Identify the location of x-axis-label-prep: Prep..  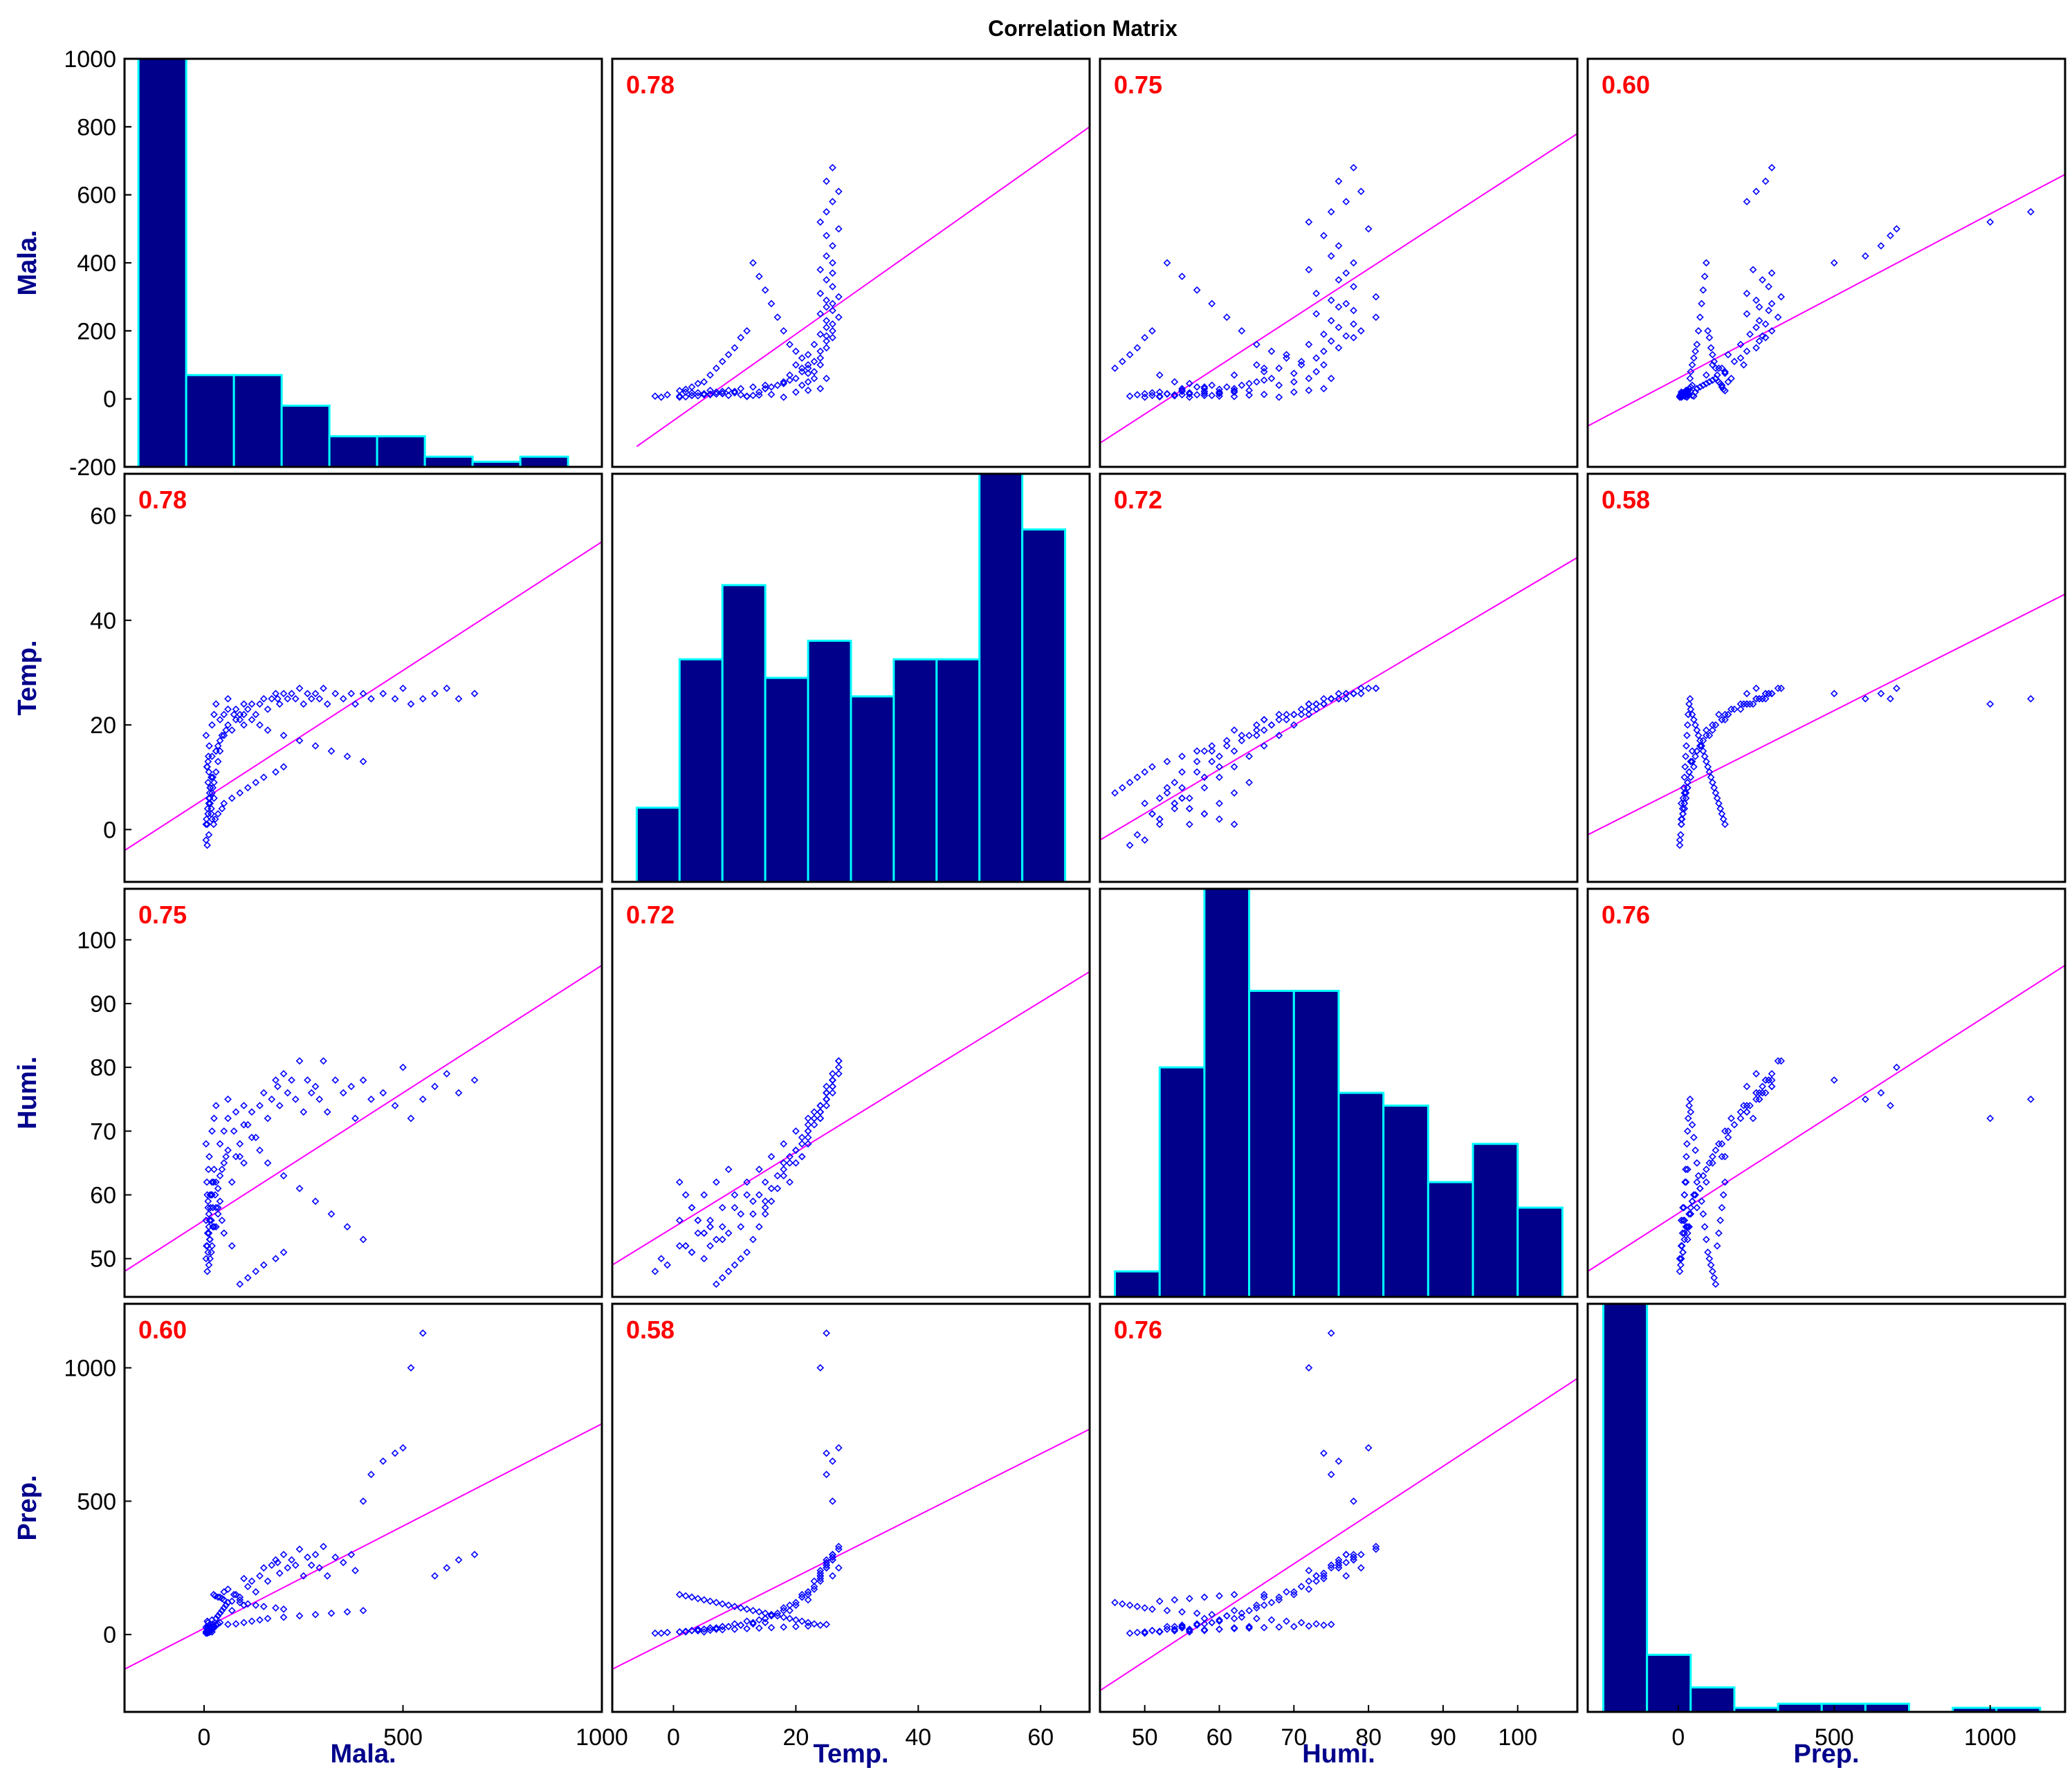
(1826, 1755).